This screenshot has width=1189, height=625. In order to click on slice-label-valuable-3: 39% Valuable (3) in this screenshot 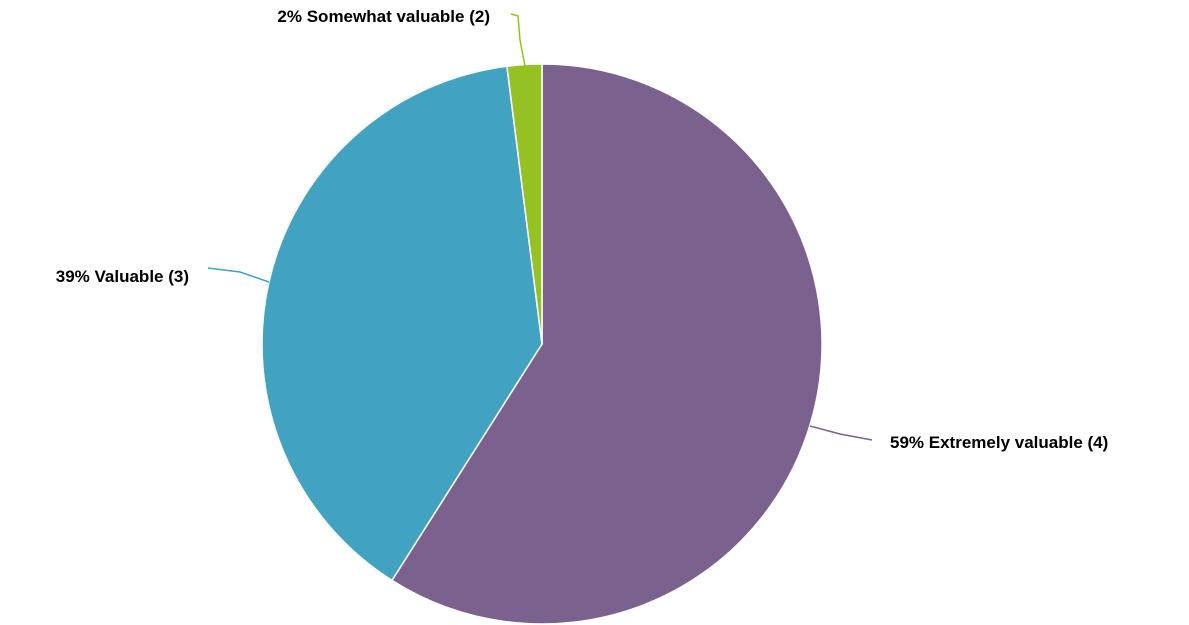, I will do `click(122, 276)`.